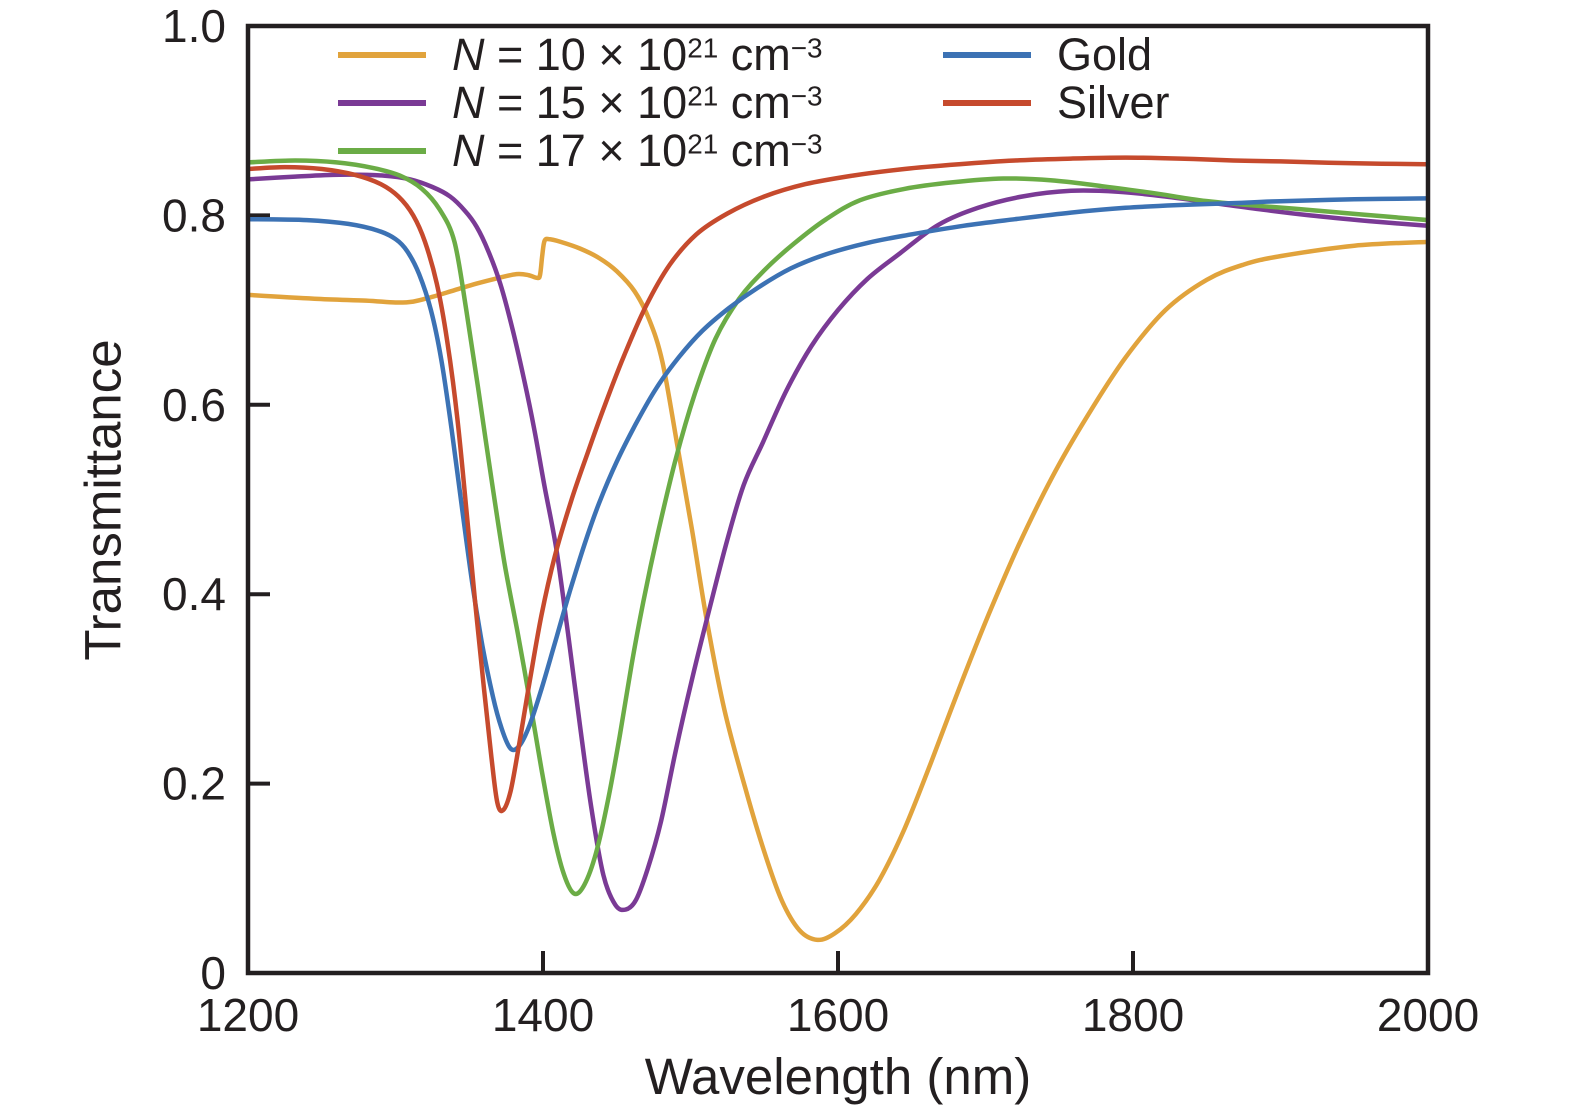  Describe the element at coordinates (194, 594) in the screenshot. I see `y-tick-label: 0.4` at that location.